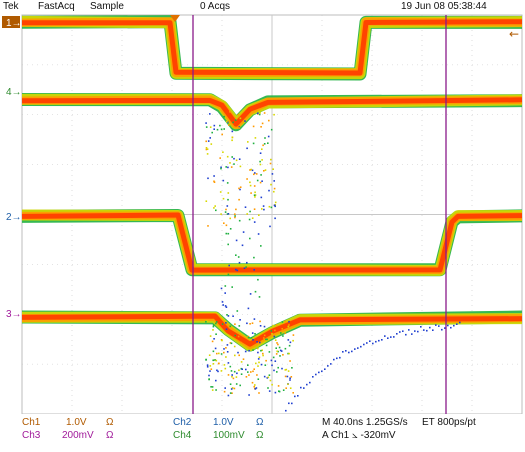 Image resolution: width=525 pixels, height=452 pixels. Describe the element at coordinates (31, 422) in the screenshot. I see `ch1-name: Ch1` at that location.